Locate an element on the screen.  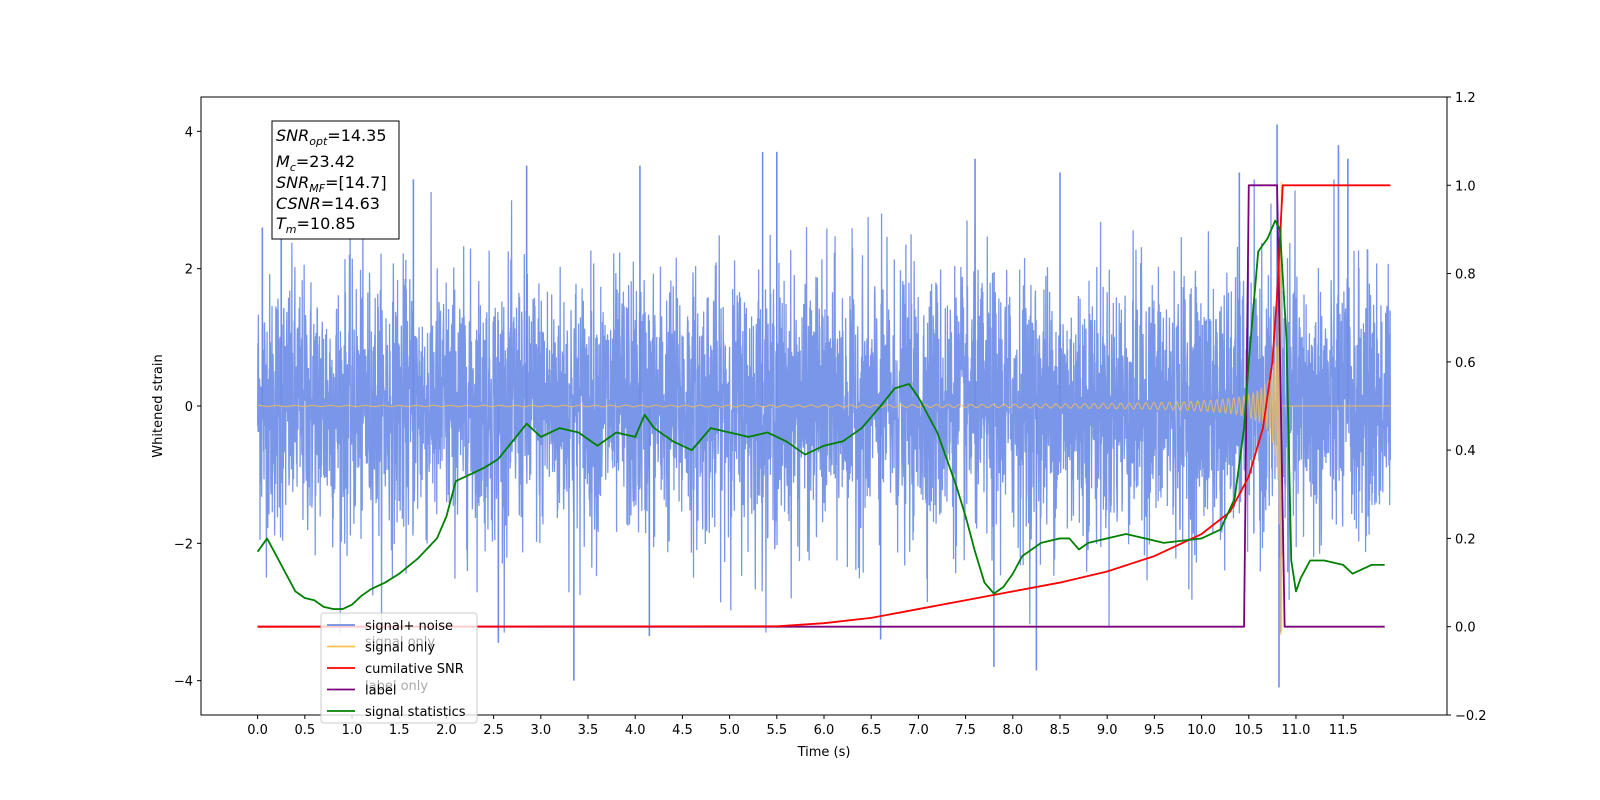
x-tick-label: 11.0 is located at coordinates (1295, 730).